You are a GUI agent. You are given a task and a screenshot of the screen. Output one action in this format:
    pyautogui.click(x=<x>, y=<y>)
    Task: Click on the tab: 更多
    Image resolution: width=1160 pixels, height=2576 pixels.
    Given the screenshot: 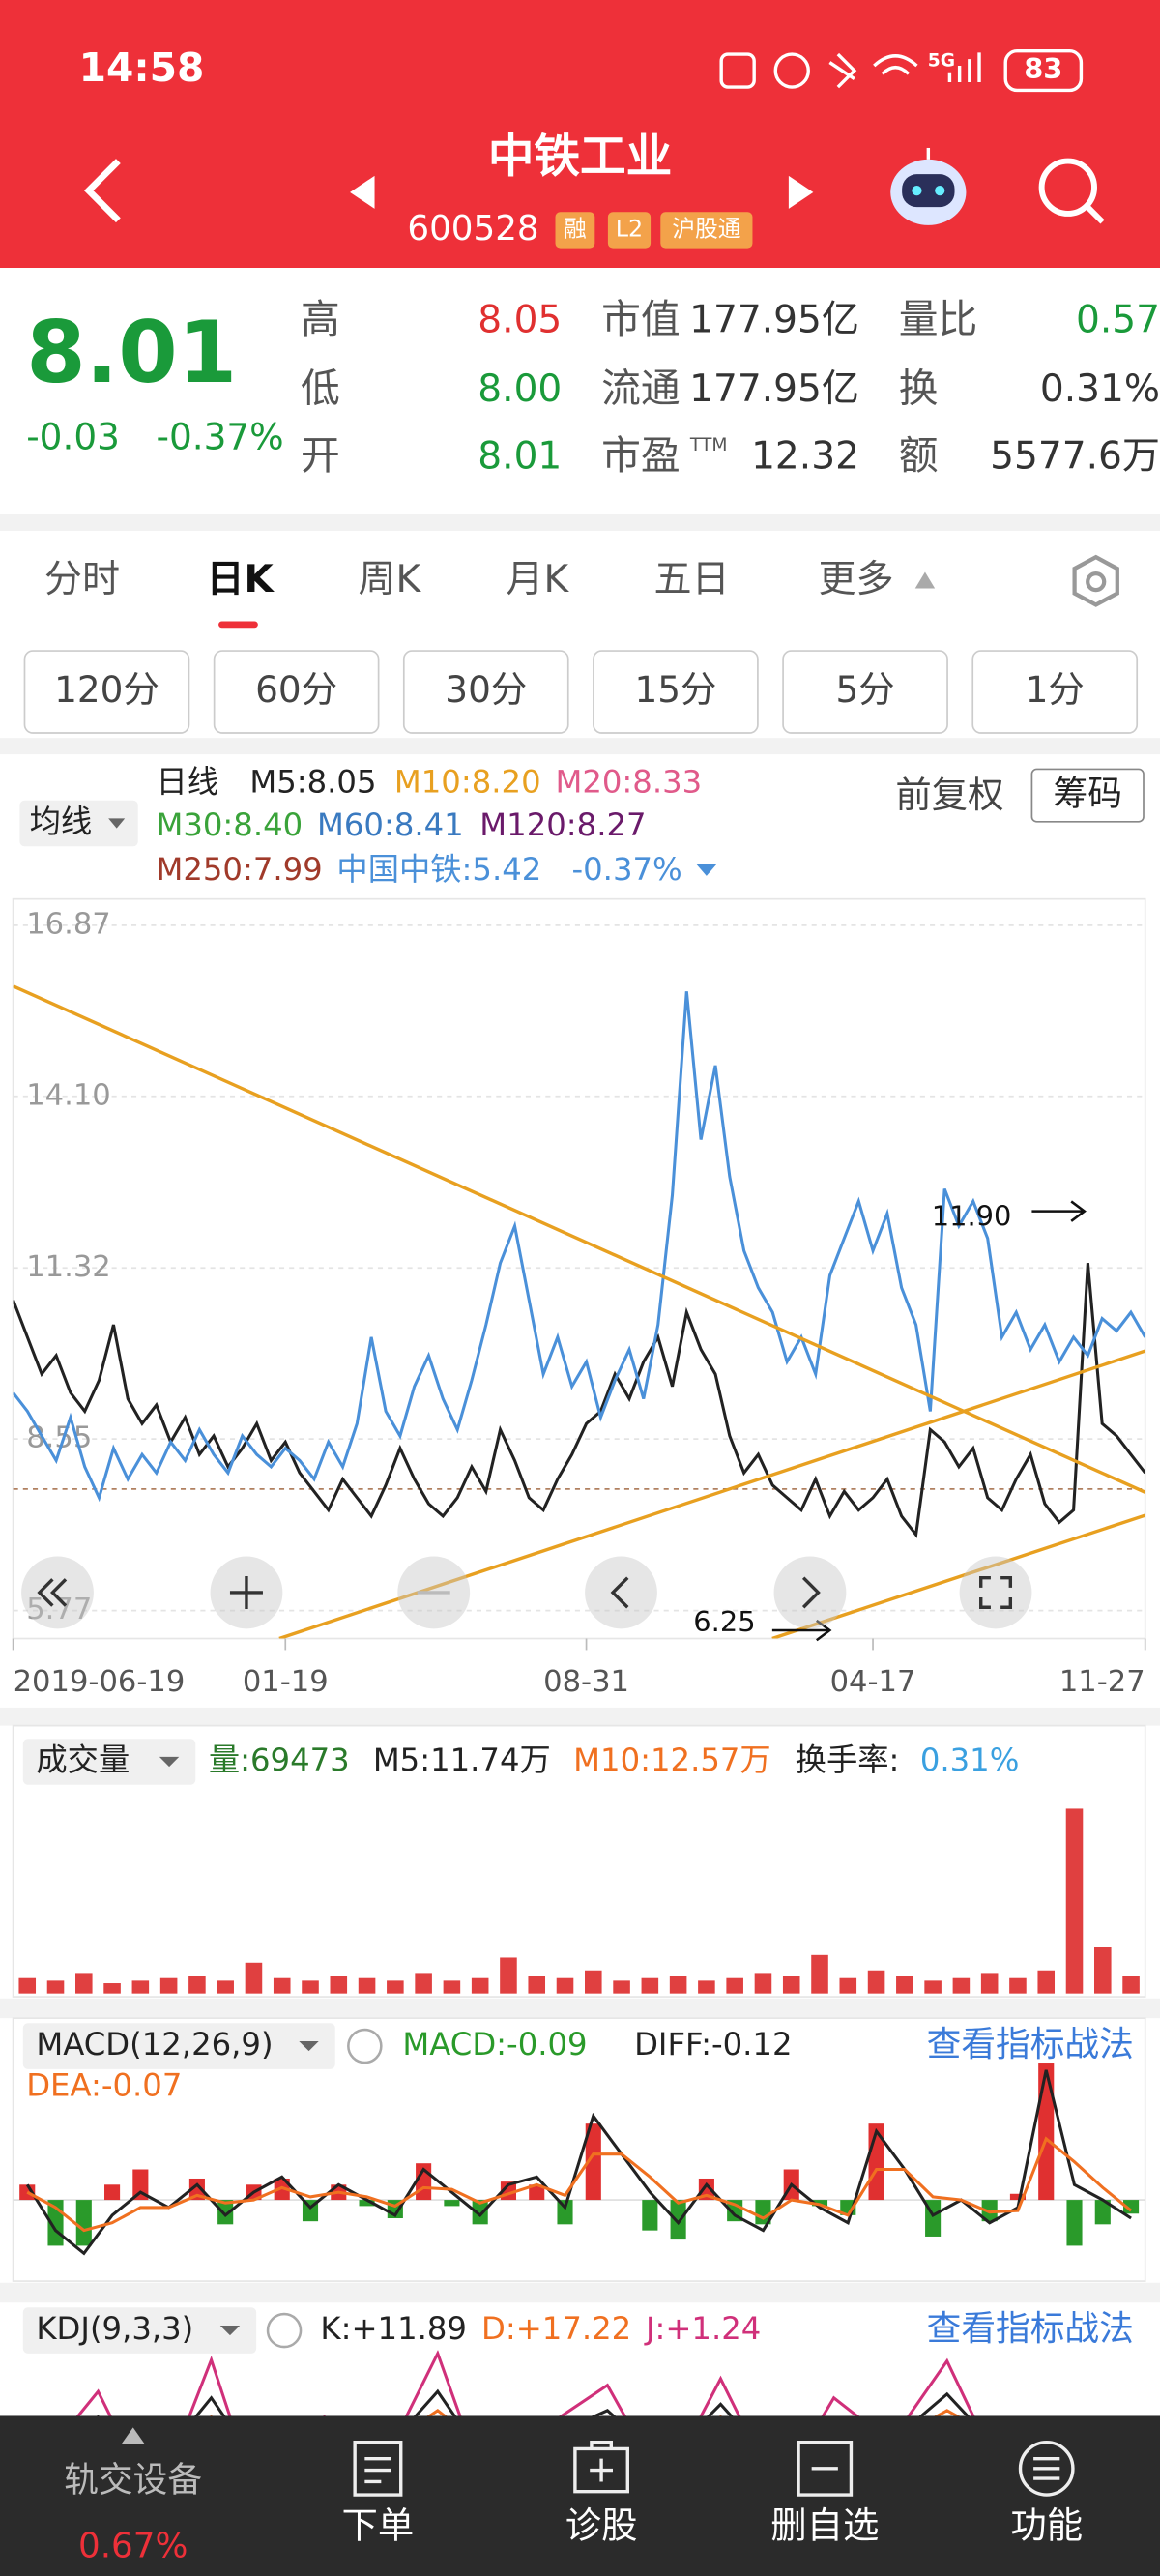 What is the action you would take?
    pyautogui.click(x=856, y=579)
    